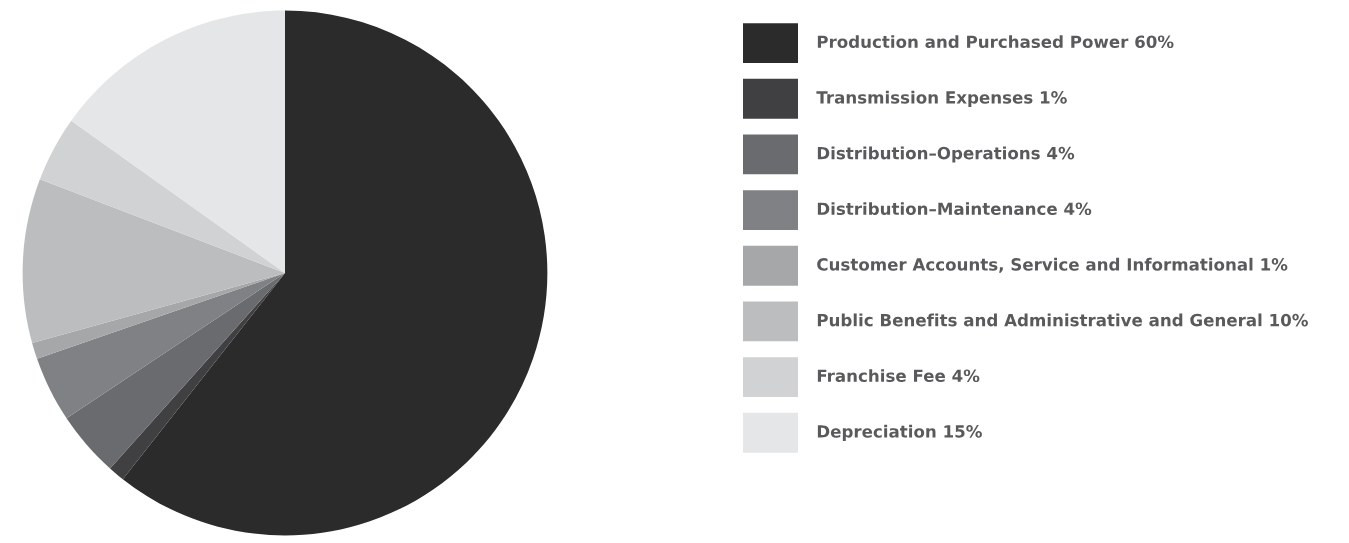  I want to click on legend-label: Franchise Fee 4%, so click(898, 376).